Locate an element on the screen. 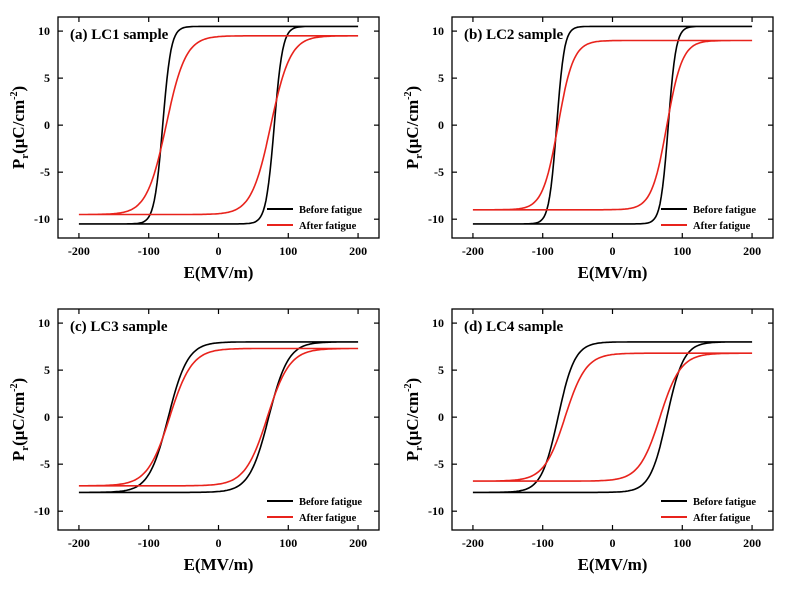  panel-title: (b) LC2 sample is located at coordinates (514, 35).